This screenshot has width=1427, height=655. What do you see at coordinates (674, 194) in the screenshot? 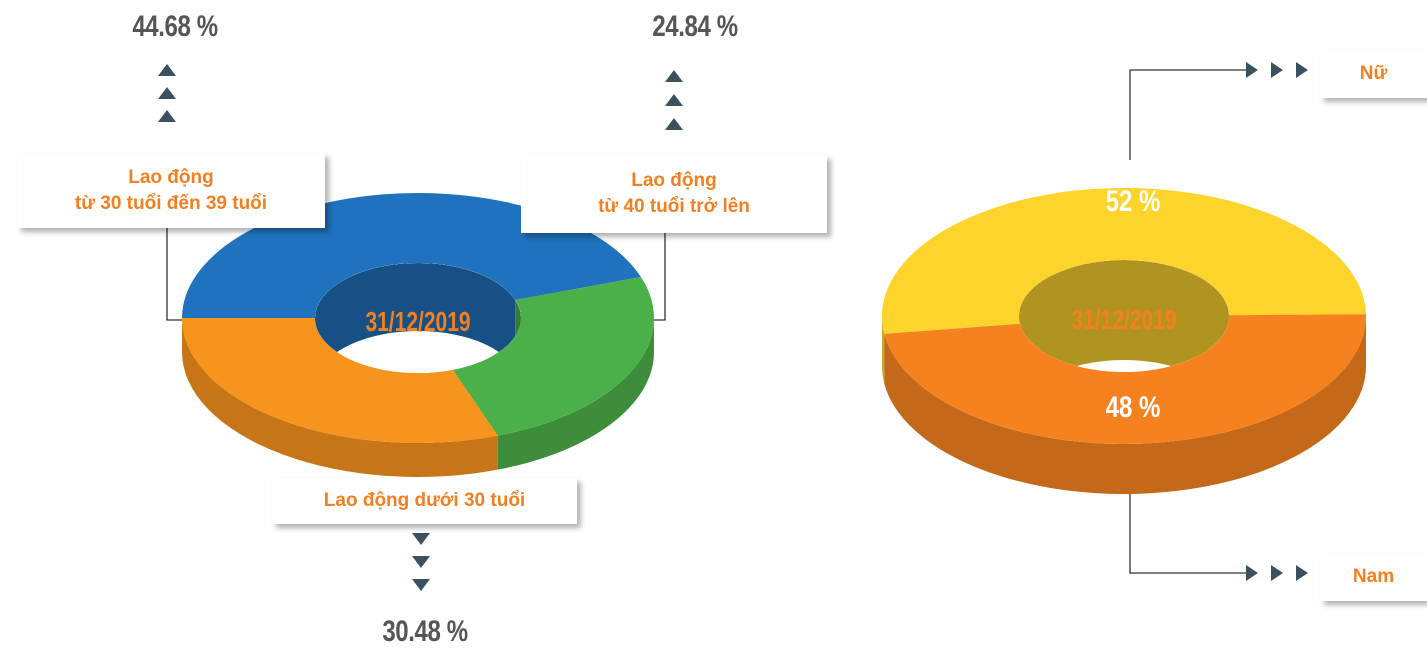
I see `category-box: Lao động từ 40 tuổi trở lên` at bounding box center [674, 194].